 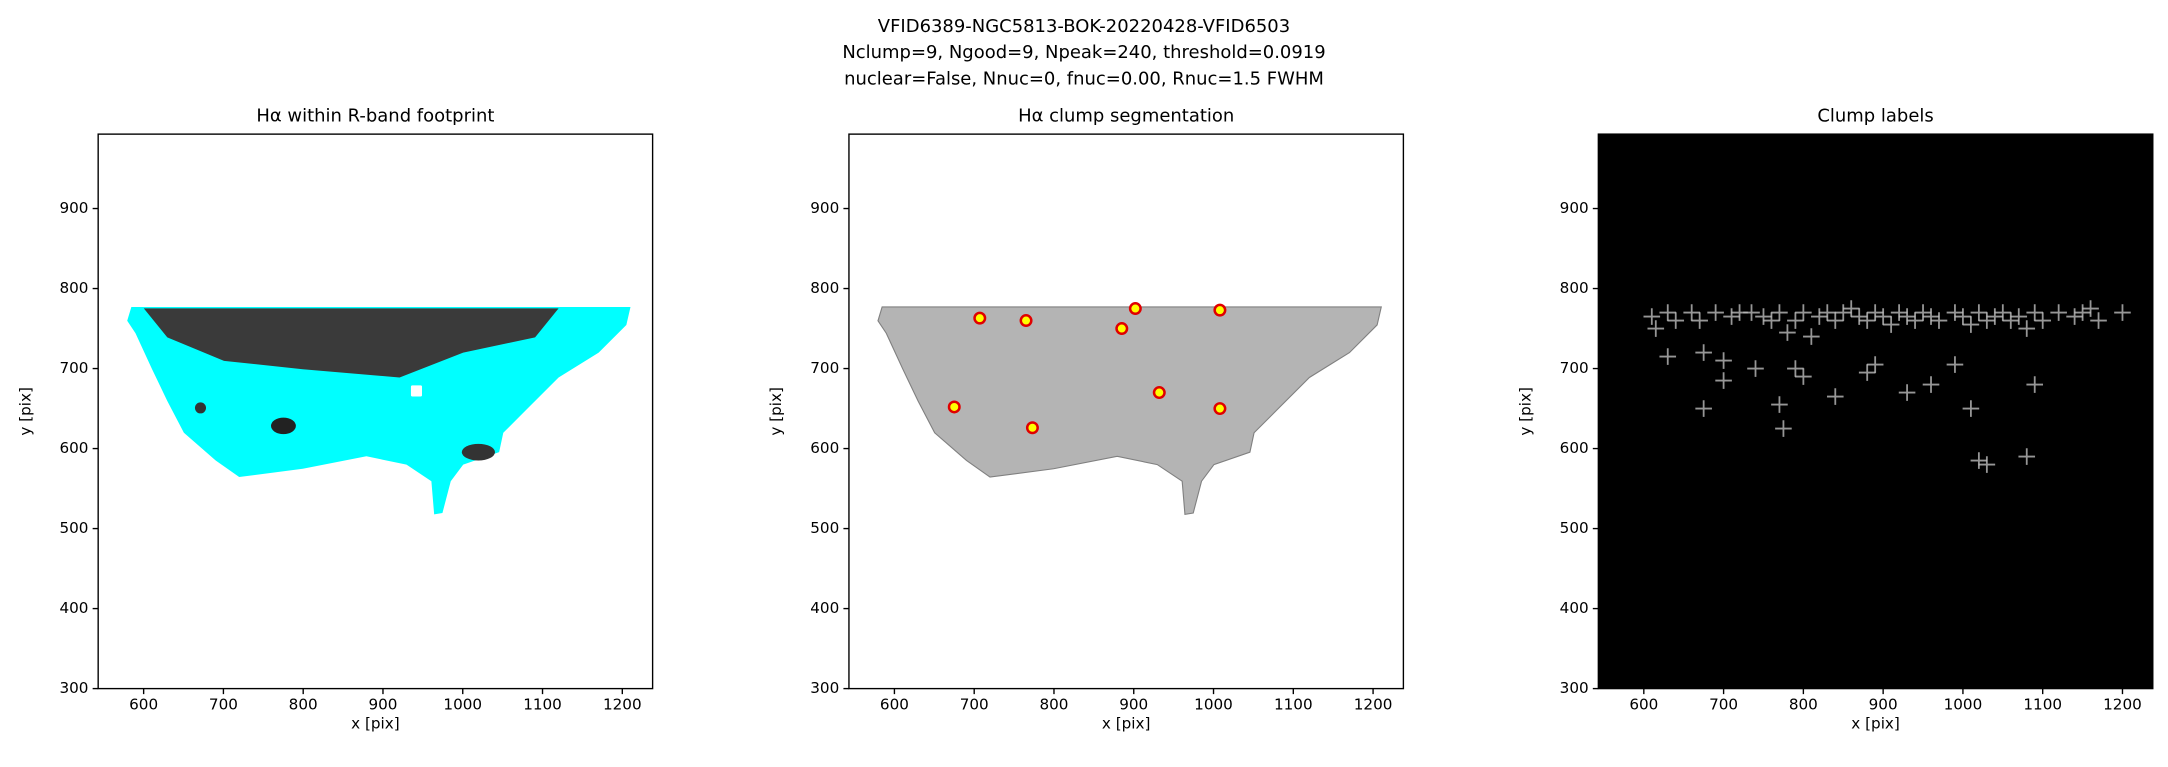 I want to click on x-tick-label: 800, so click(x=1053, y=705).